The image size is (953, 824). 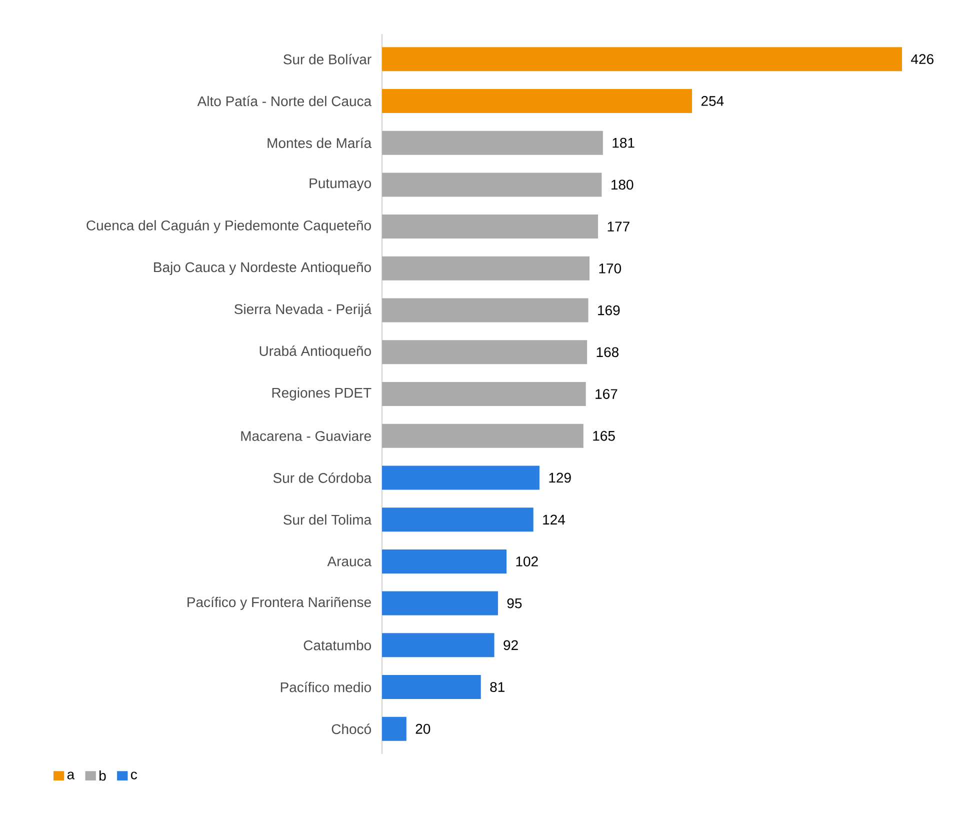 What do you see at coordinates (497, 687) in the screenshot?
I see `data-label: 81` at bounding box center [497, 687].